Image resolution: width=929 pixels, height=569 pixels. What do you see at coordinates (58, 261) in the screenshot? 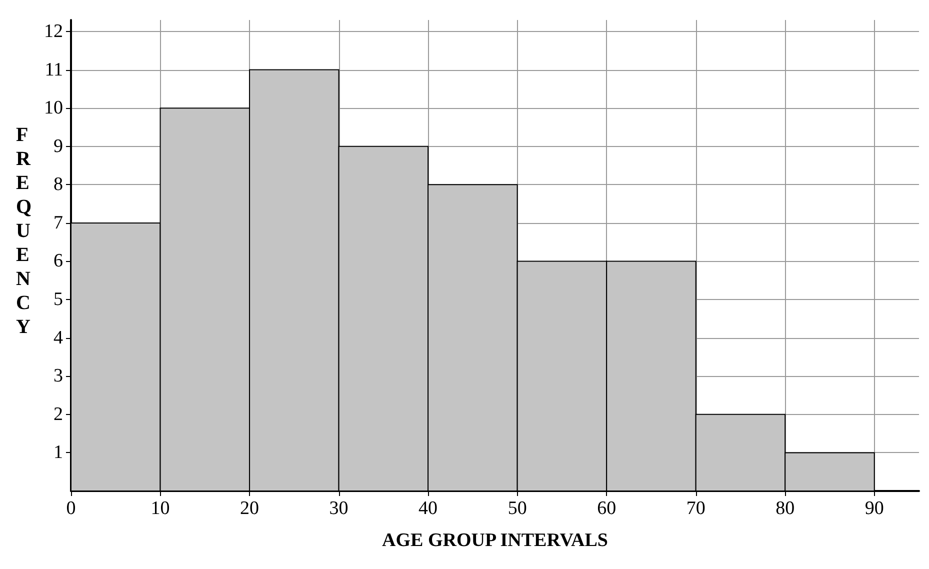
I see `y-tick-label: 6` at bounding box center [58, 261].